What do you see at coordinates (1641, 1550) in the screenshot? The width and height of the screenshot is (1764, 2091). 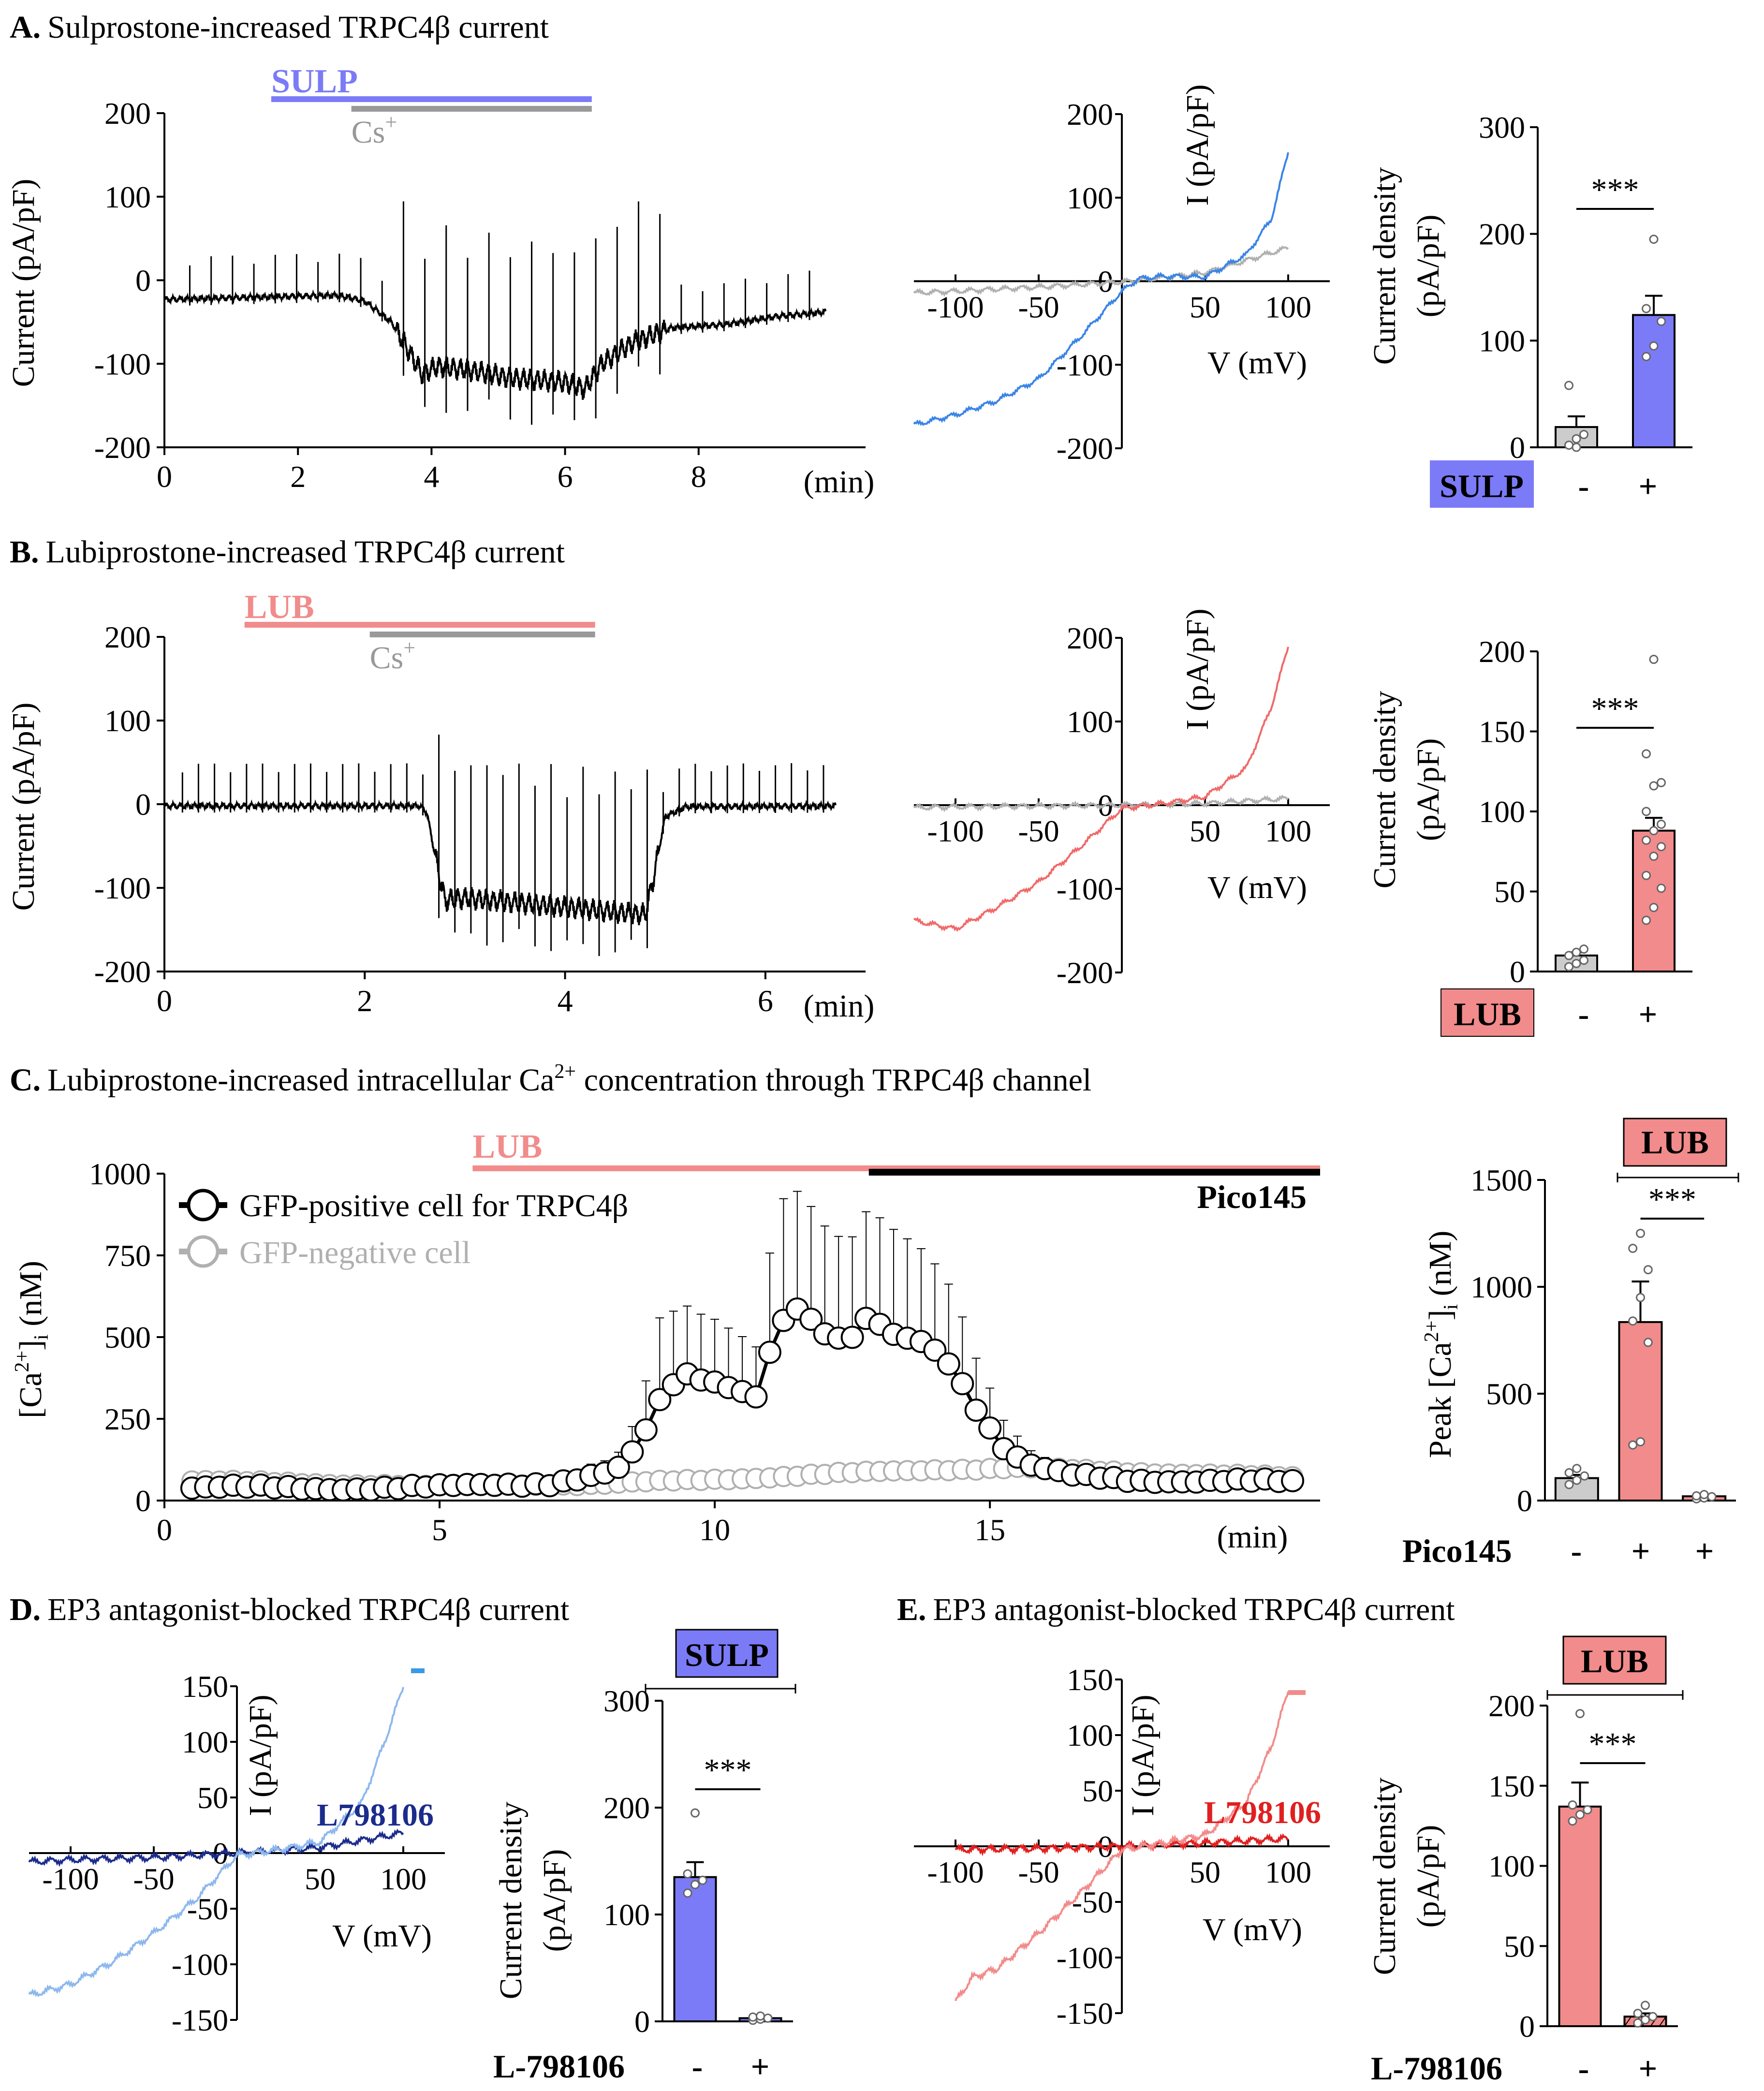 I see `panelC-plus-1: +` at bounding box center [1641, 1550].